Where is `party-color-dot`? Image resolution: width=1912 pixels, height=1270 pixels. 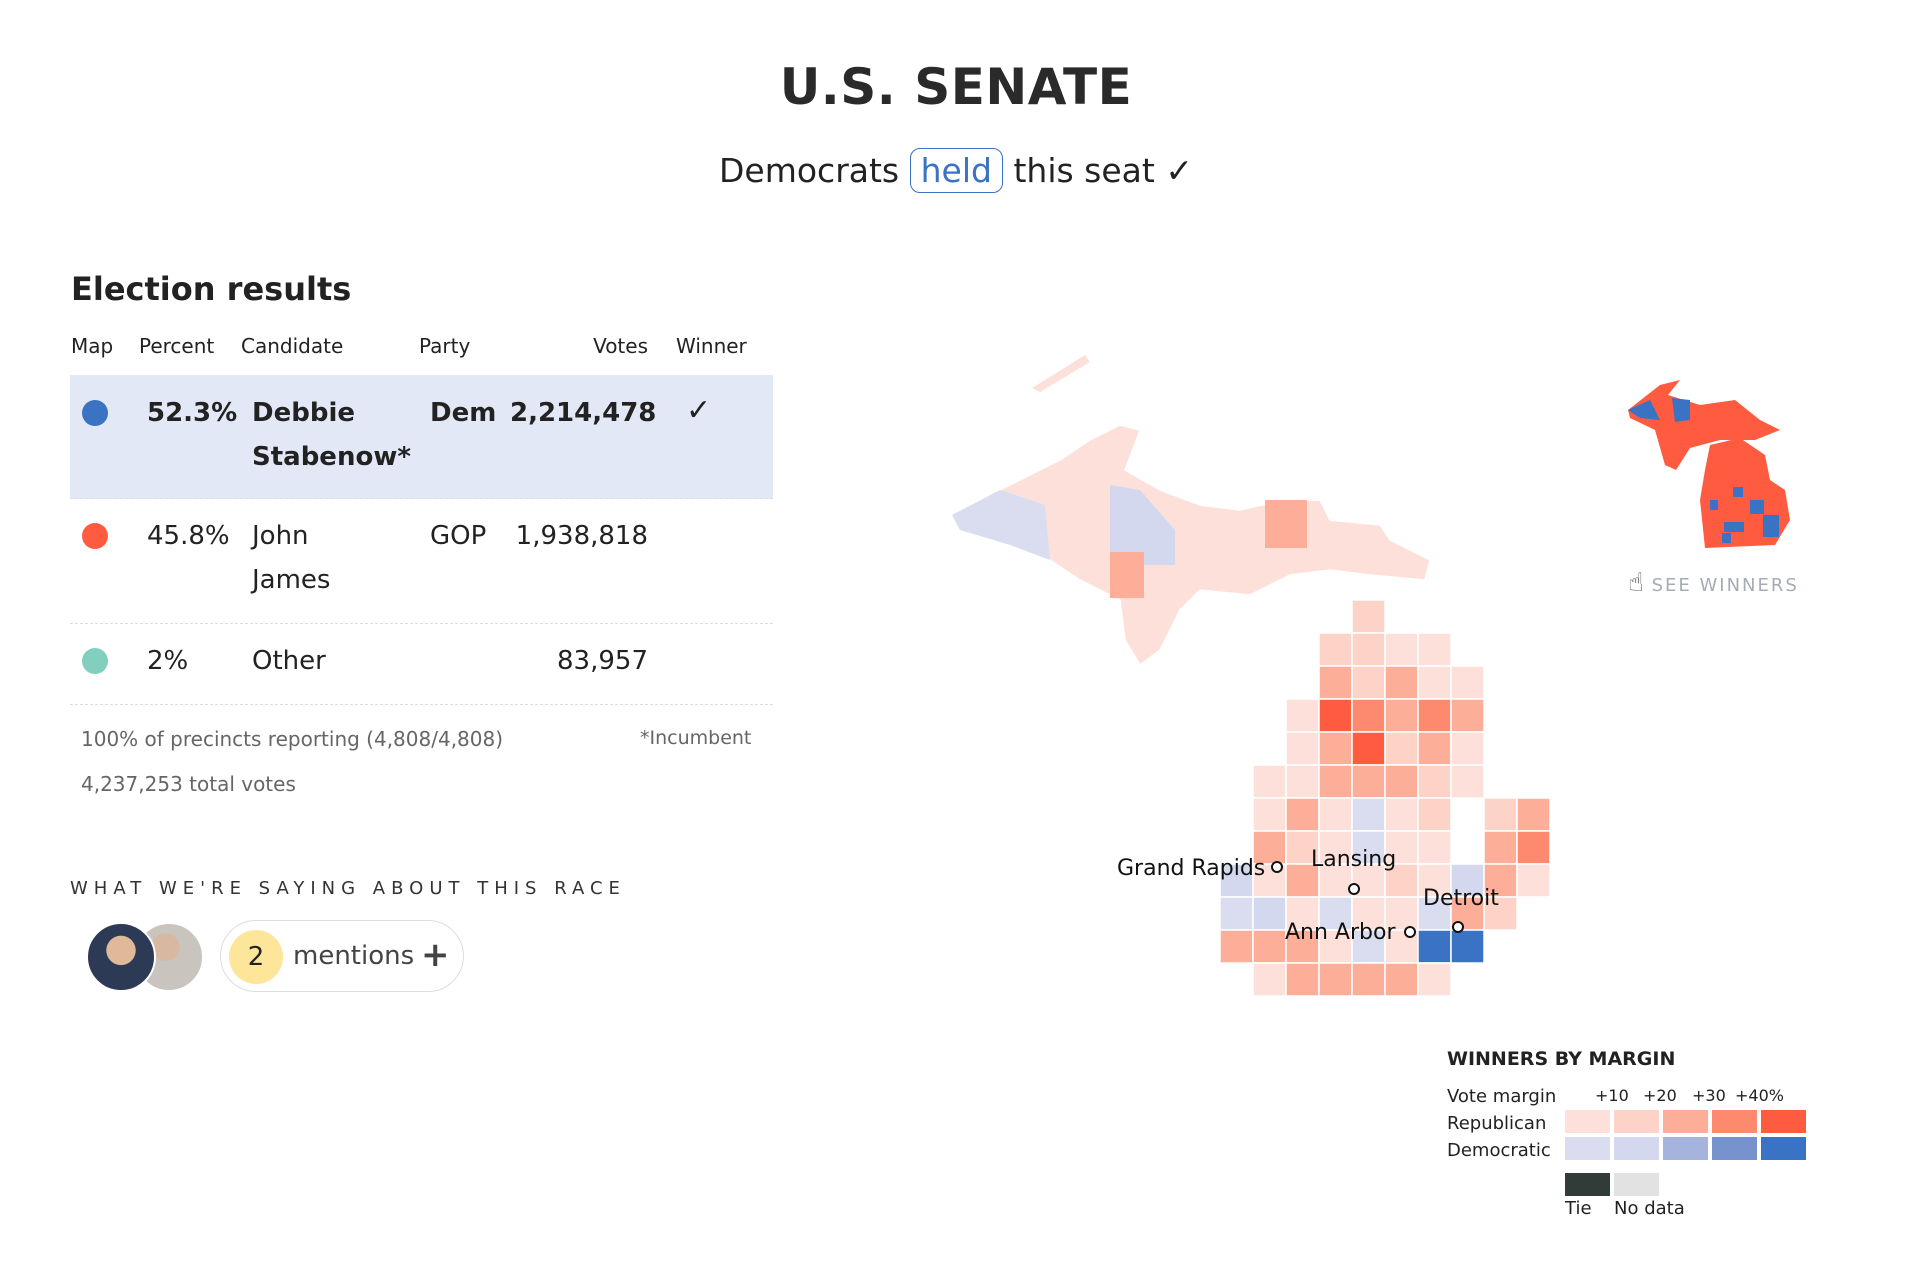
party-color-dot is located at coordinates (95, 661).